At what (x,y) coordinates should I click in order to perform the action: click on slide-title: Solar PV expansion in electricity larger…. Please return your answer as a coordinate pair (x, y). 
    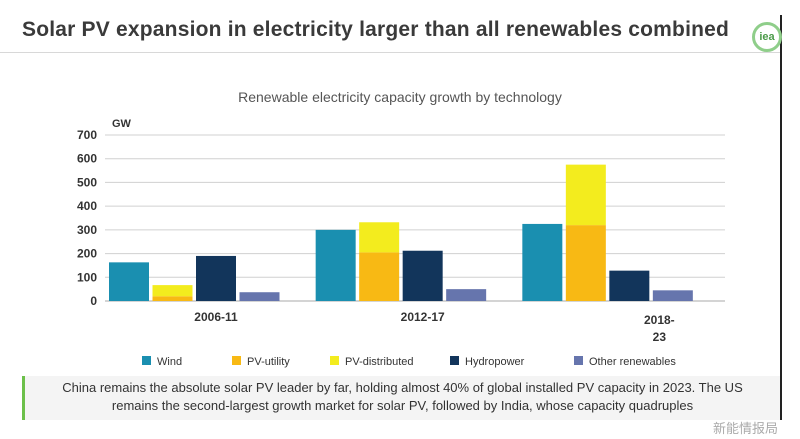
    Looking at the image, I should click on (376, 29).